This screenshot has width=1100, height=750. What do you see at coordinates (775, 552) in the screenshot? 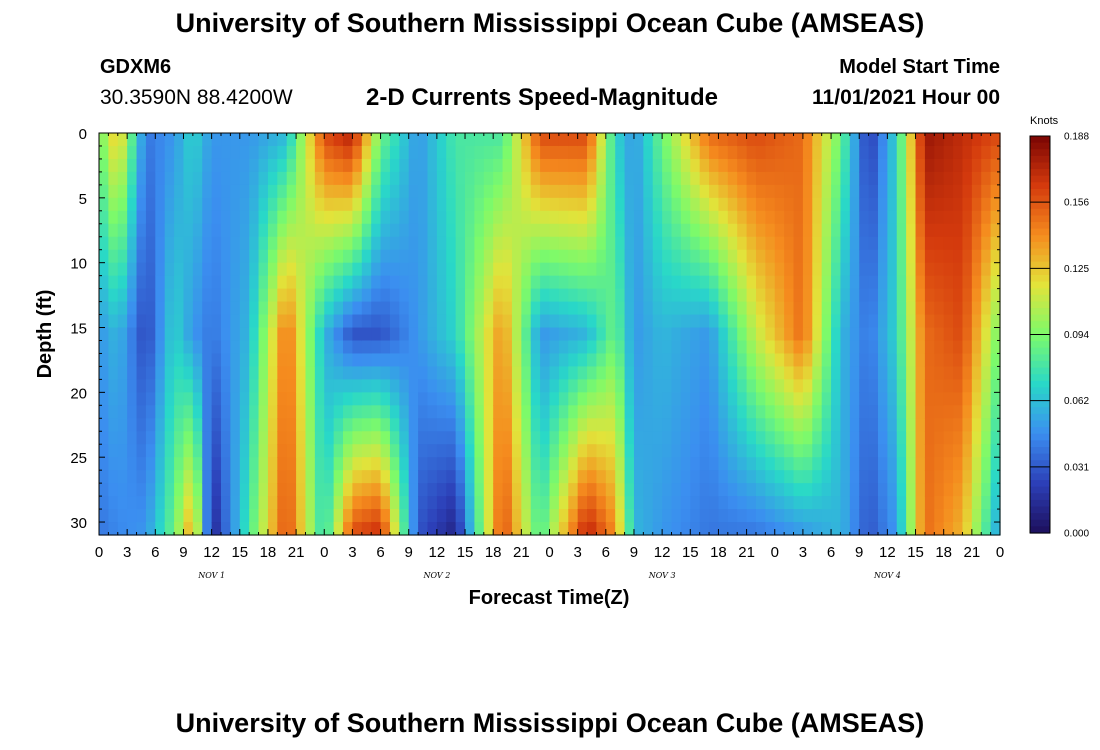
I see `x-tick-label: 0` at bounding box center [775, 552].